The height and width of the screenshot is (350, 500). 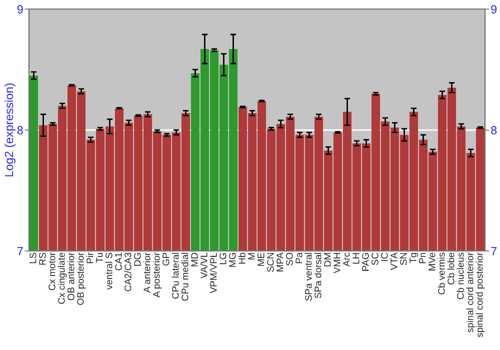 I want to click on x-tick-label: ventral S, so click(x=108, y=271).